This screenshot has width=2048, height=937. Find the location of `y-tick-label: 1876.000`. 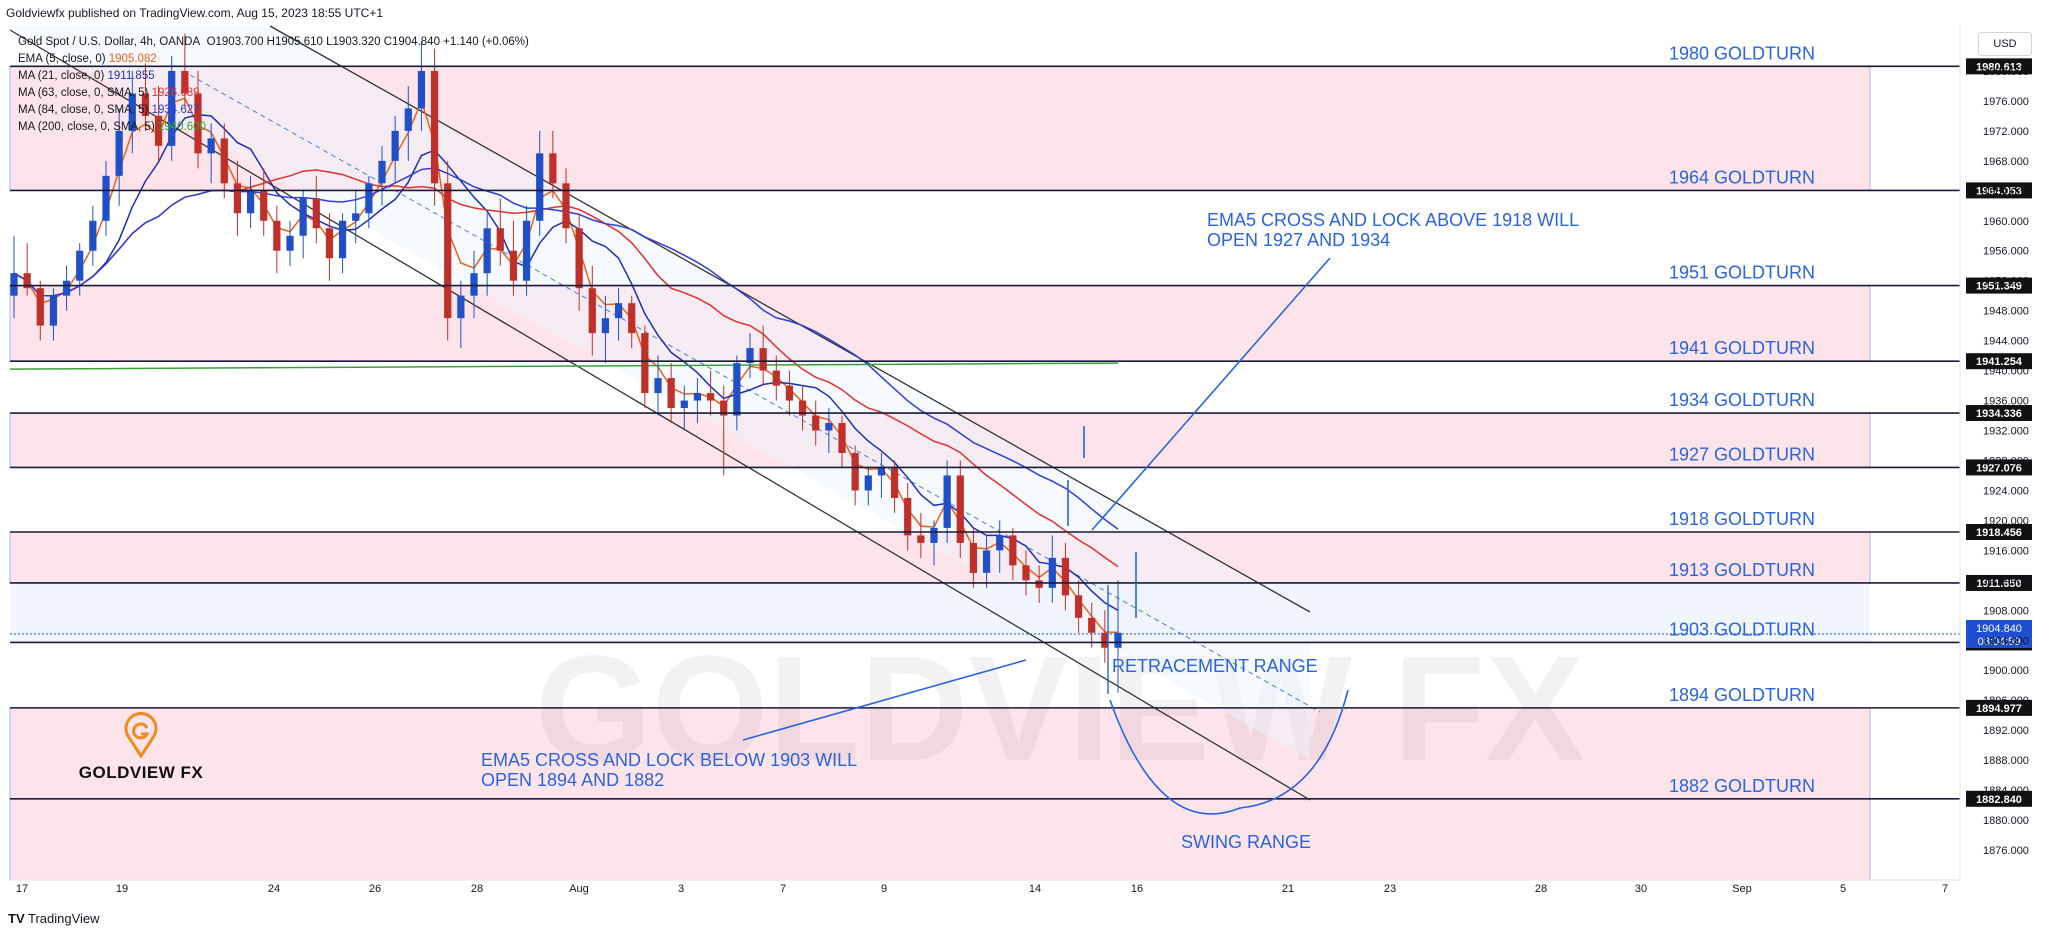

y-tick-label: 1876.000 is located at coordinates (2006, 851).